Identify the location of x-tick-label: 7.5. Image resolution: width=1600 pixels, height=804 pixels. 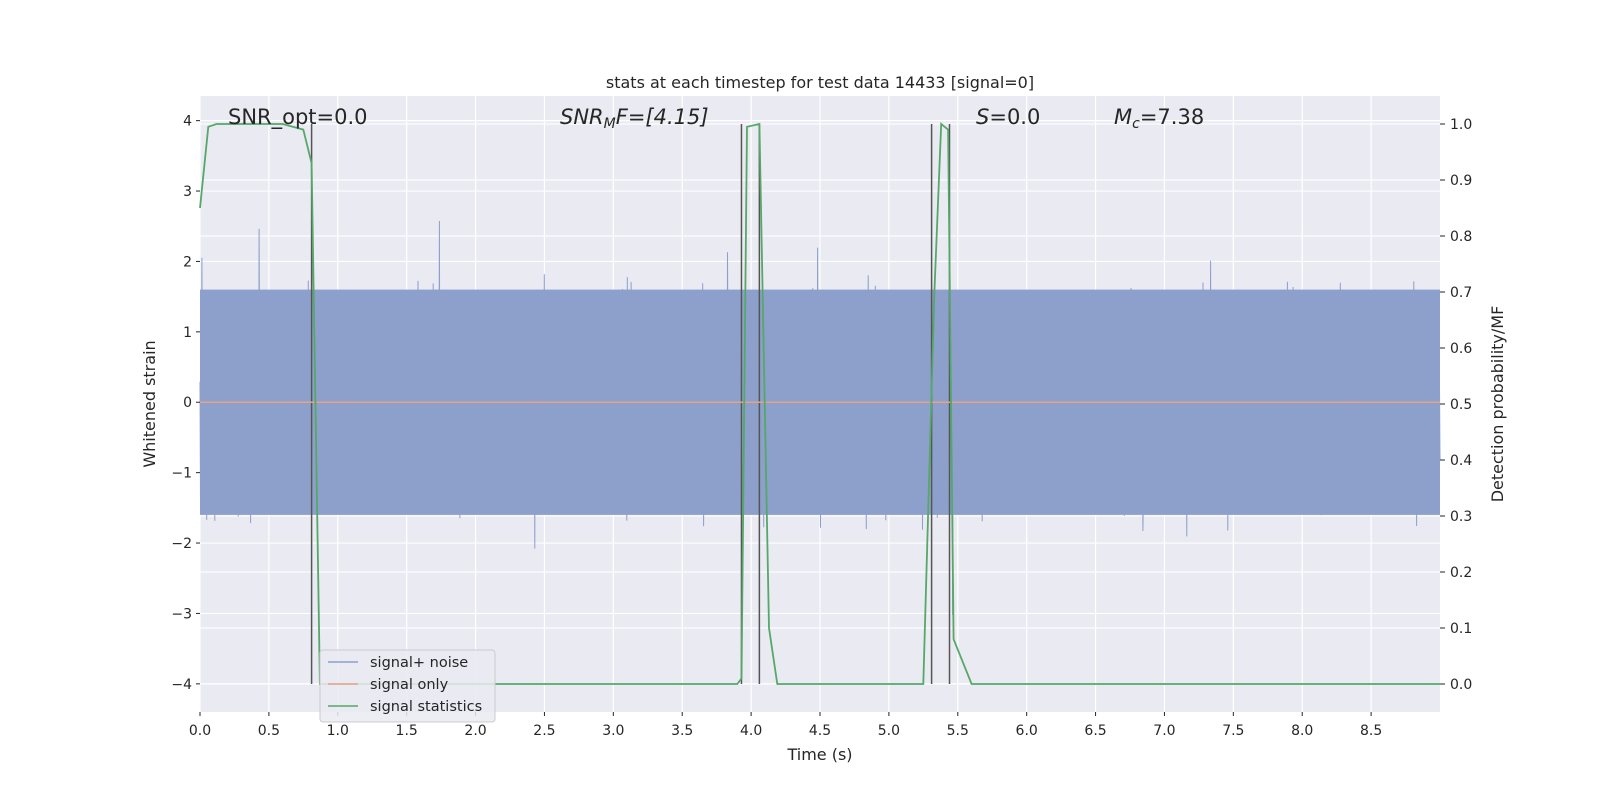
(1233, 731).